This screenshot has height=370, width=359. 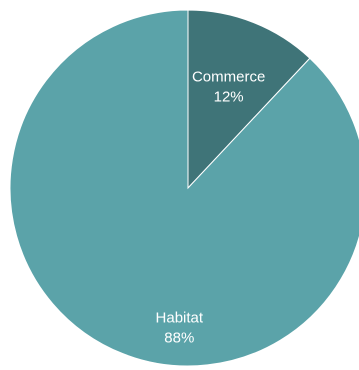 I want to click on slice-value-habitat: 88%, so click(x=179, y=338).